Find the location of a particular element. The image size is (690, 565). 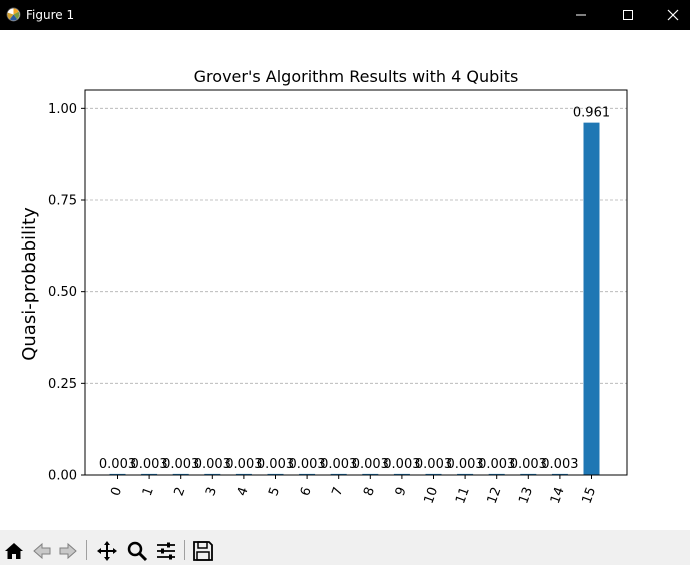

pan-button is located at coordinates (107, 551).